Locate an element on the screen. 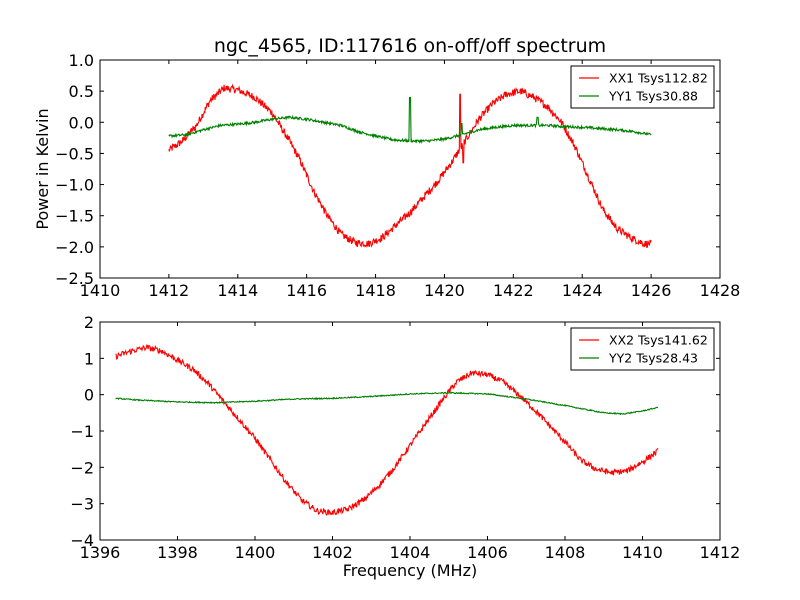 The height and width of the screenshot is (600, 800). y-tick-label: −0.5 is located at coordinates (74, 153).